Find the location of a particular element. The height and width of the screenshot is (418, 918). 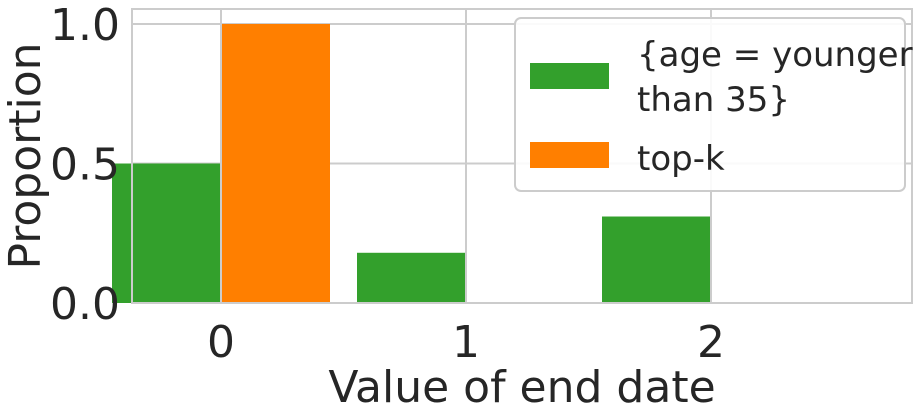

x-tick-label: 2 is located at coordinates (711, 342).